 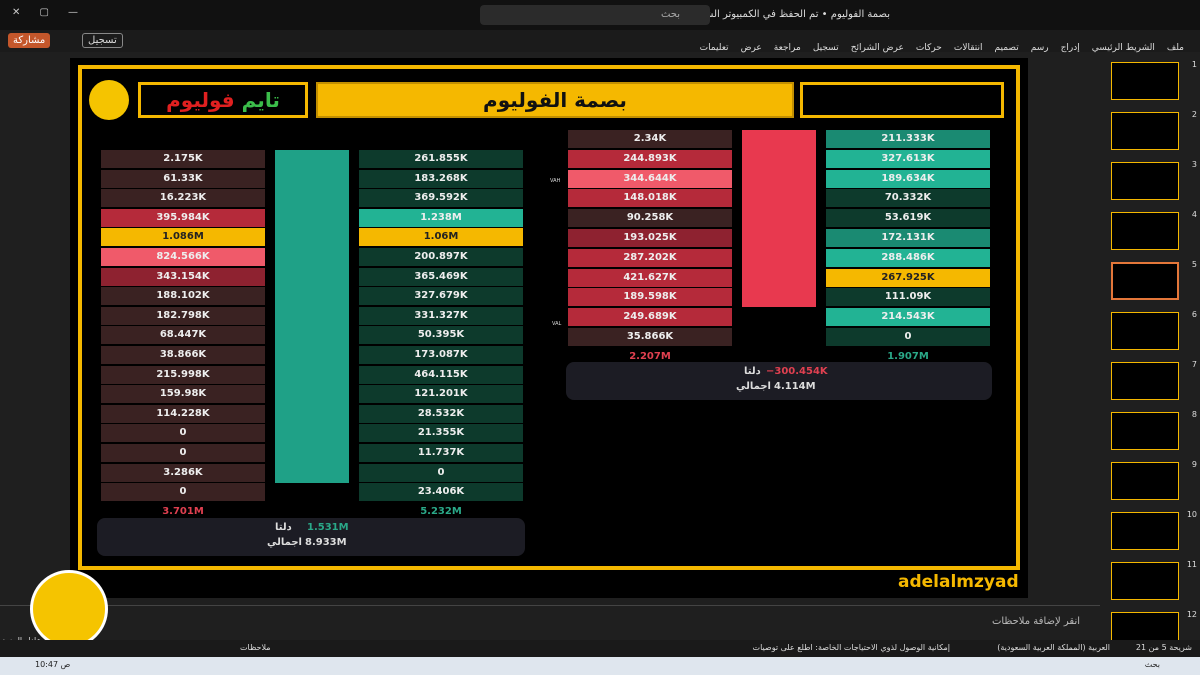 What do you see at coordinates (1194, 114) in the screenshot?
I see `thumbnail-number: 2` at bounding box center [1194, 114].